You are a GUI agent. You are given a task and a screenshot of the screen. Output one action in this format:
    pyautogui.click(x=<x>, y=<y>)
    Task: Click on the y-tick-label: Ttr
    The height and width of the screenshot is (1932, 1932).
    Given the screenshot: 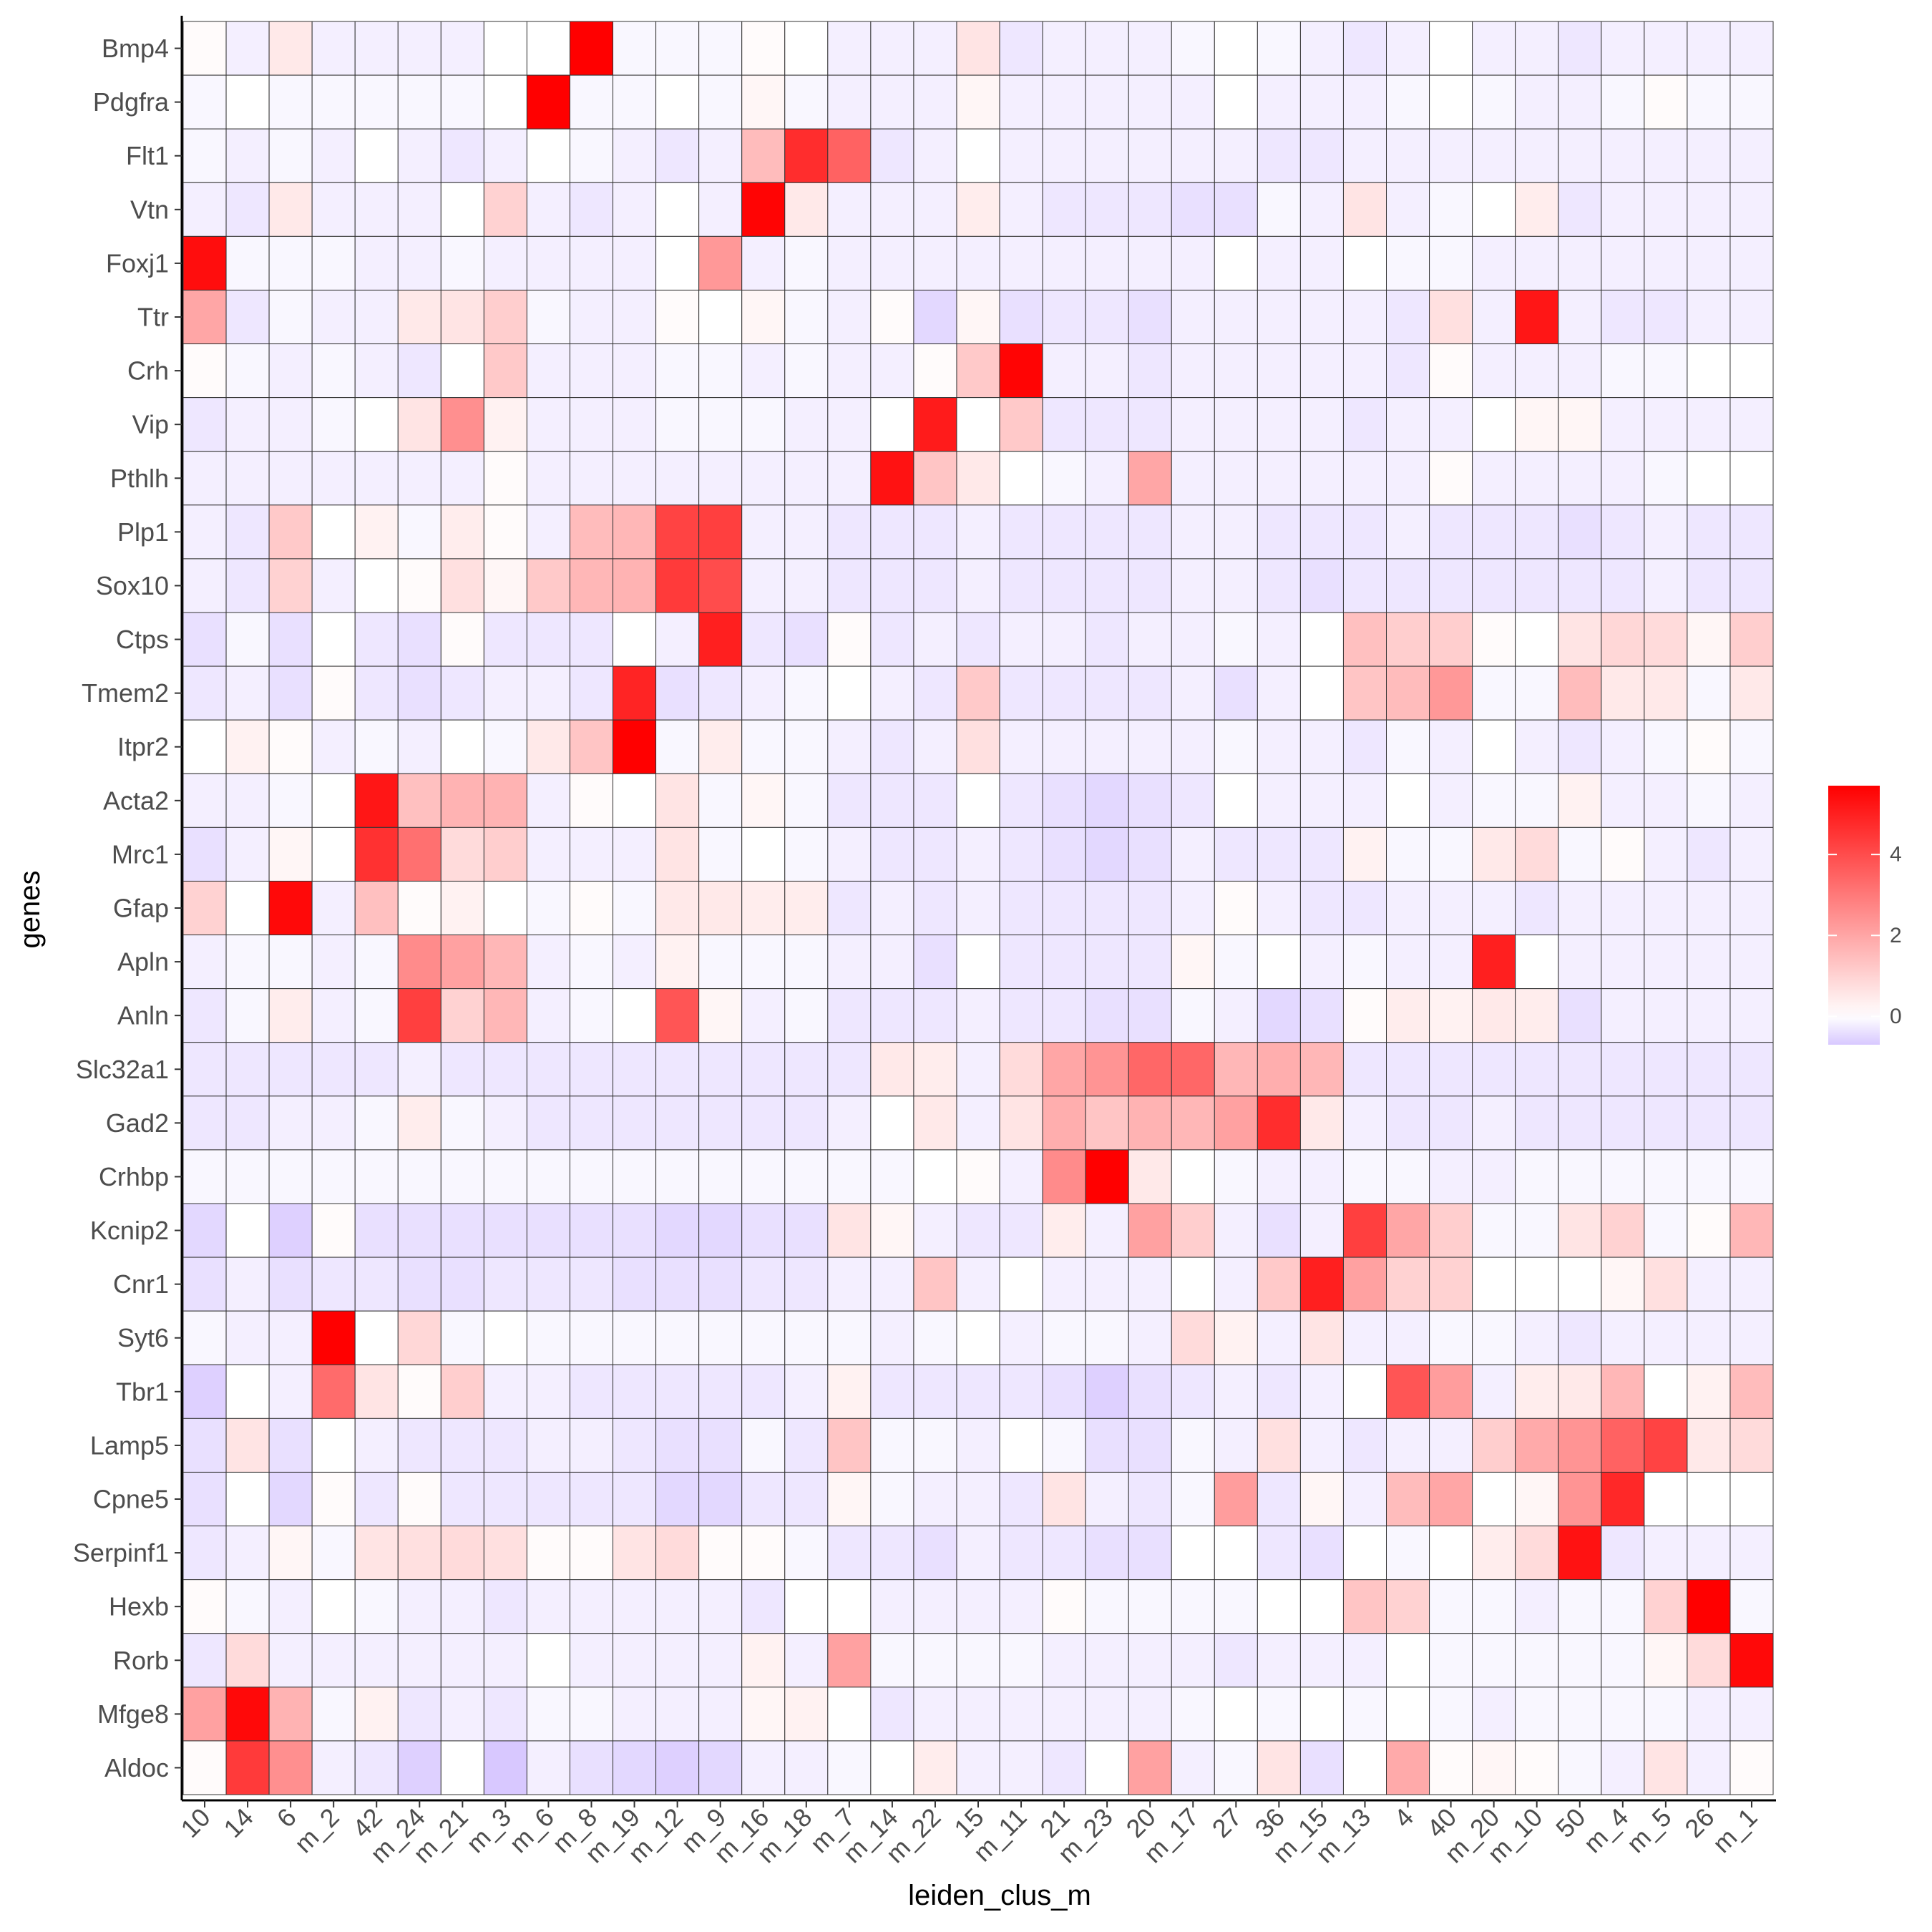 What is the action you would take?
    pyautogui.click(x=153, y=317)
    